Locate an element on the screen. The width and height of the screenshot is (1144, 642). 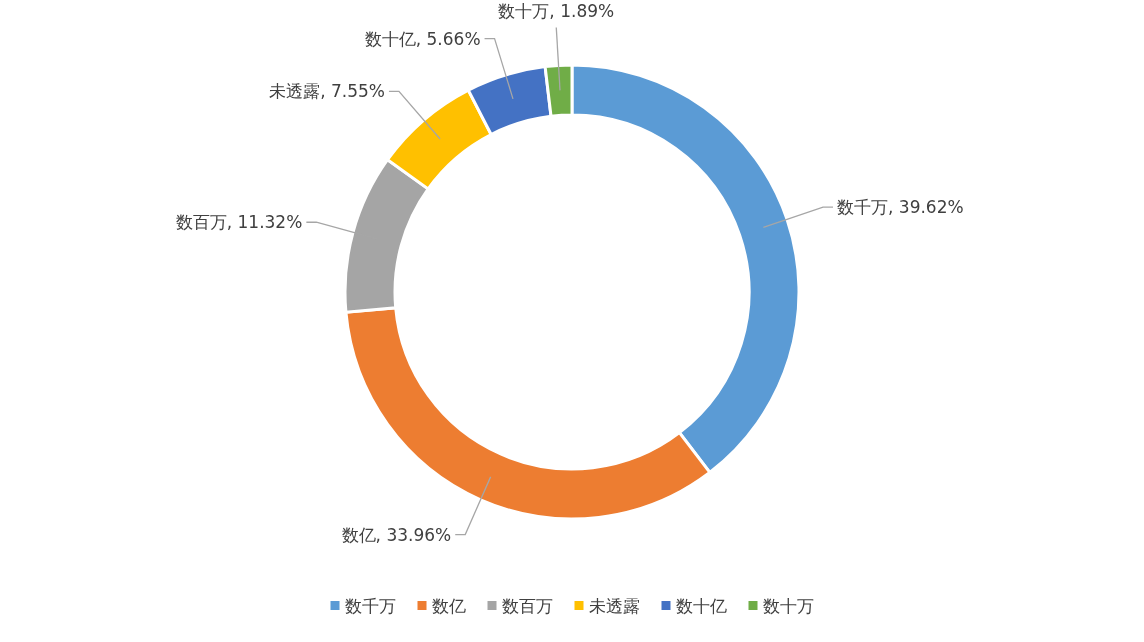
data-label: 数千万, 39.62% is located at coordinates (900, 207).